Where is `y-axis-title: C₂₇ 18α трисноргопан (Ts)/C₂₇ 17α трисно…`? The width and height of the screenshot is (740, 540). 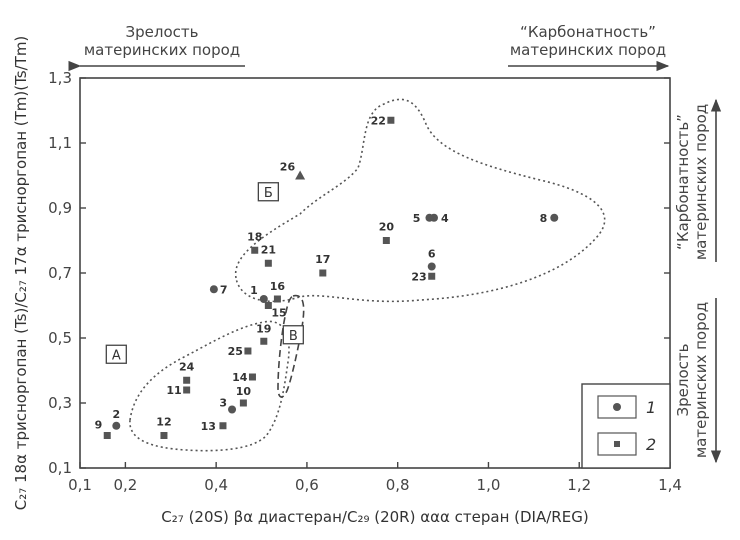
y-axis-title: C₂₇ 18α трисноргопан (Ts)/C₂₇ 17α трисно… is located at coordinates (21, 273).